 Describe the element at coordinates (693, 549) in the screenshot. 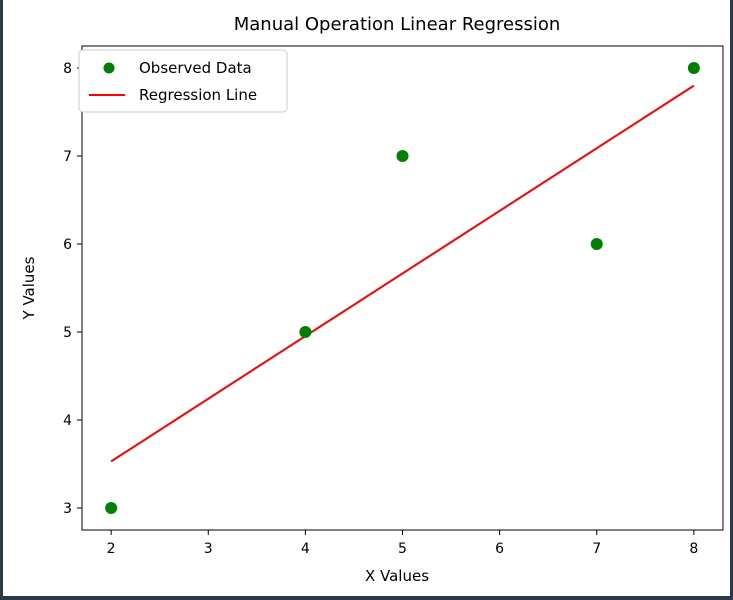

I see `x-tick-label: 8` at that location.